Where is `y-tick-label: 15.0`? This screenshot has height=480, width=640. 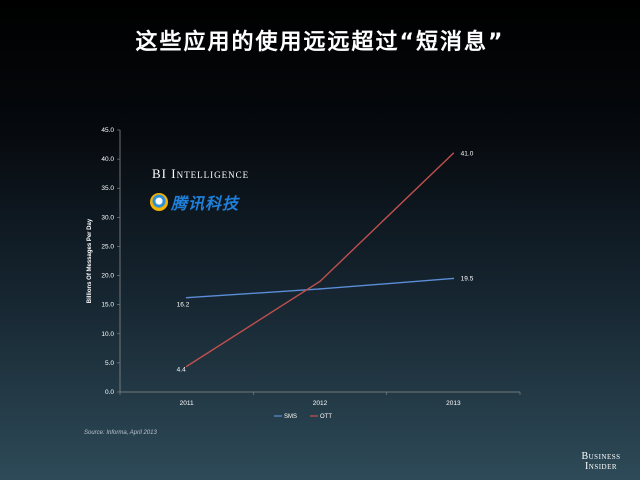 y-tick-label: 15.0 is located at coordinates (107, 305).